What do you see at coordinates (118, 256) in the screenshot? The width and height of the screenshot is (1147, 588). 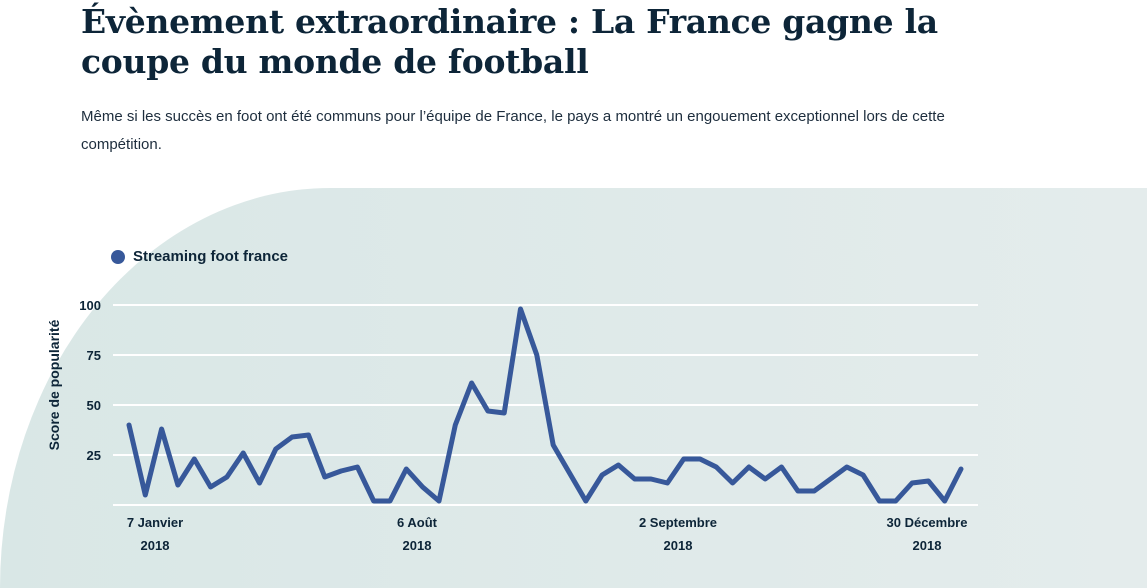 I see `legend-dot-icon` at bounding box center [118, 256].